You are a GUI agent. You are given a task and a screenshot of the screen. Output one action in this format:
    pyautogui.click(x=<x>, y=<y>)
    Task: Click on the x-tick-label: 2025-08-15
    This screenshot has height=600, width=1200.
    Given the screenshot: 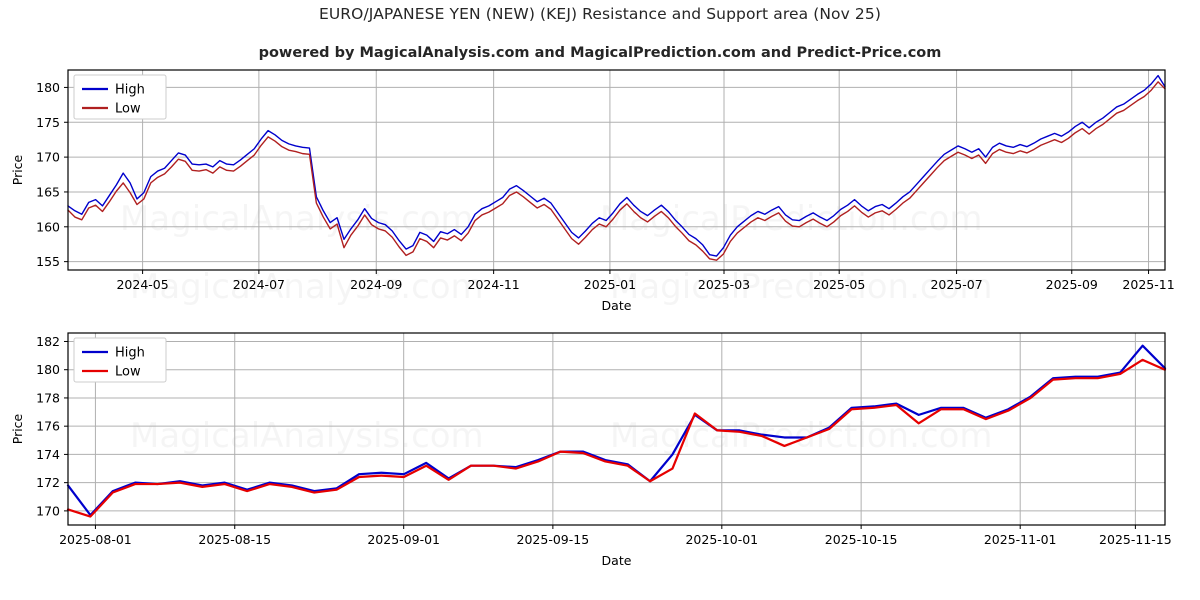 What is the action you would take?
    pyautogui.click(x=234, y=539)
    